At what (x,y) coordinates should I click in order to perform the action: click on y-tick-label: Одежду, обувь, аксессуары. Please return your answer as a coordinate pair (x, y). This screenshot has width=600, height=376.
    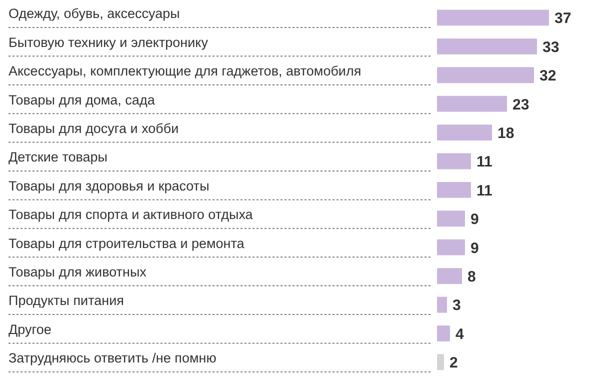
    Looking at the image, I should click on (94, 14).